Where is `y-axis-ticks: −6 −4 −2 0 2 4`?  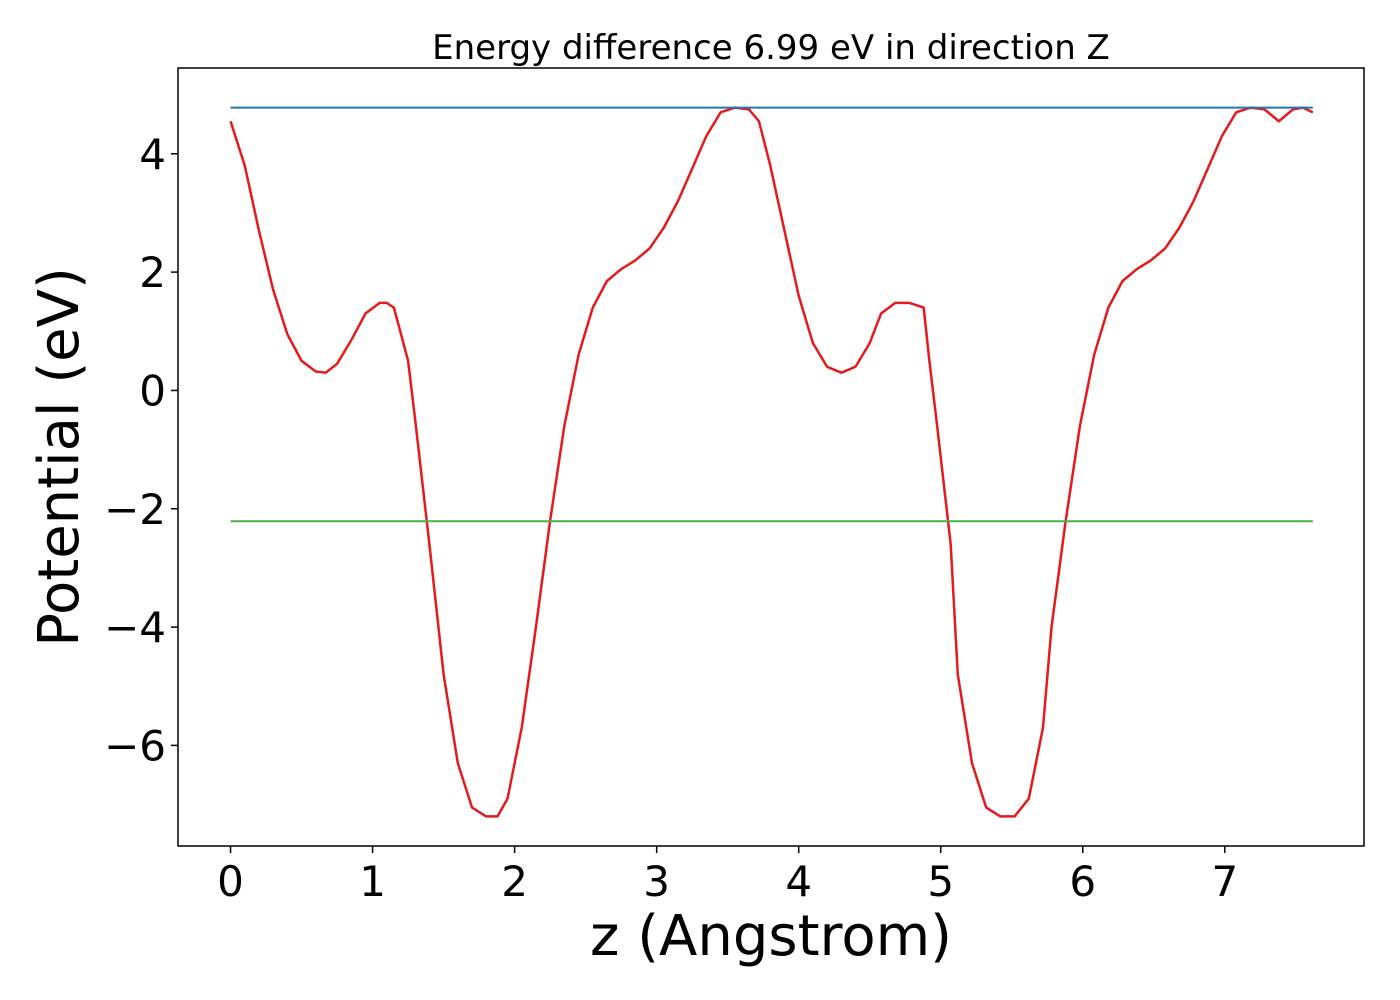
y-axis-ticks: −6 −4 −2 0 2 4 is located at coordinates (141, 450).